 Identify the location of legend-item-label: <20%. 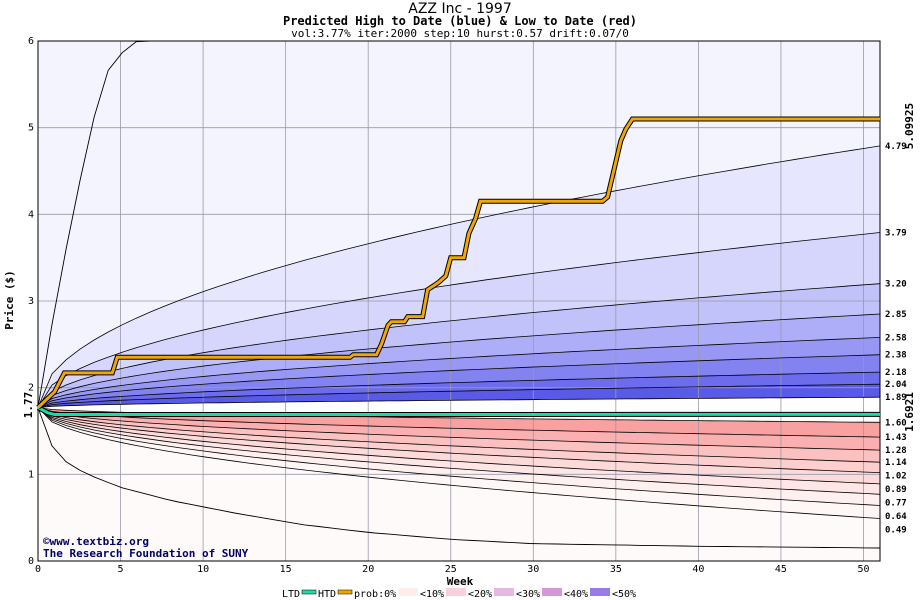
(480, 594).